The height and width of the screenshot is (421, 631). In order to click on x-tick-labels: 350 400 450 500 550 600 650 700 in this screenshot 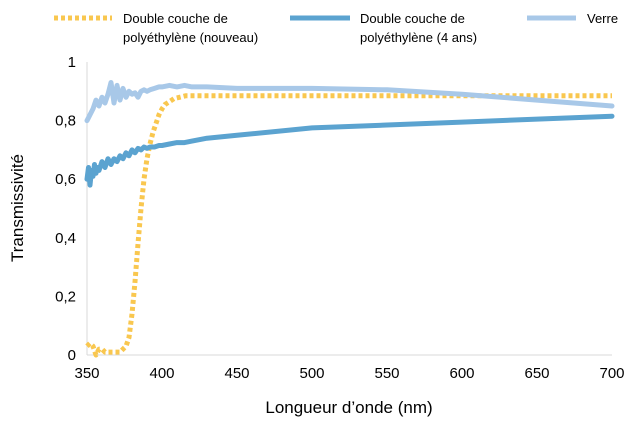, I will do `click(349, 373)`.